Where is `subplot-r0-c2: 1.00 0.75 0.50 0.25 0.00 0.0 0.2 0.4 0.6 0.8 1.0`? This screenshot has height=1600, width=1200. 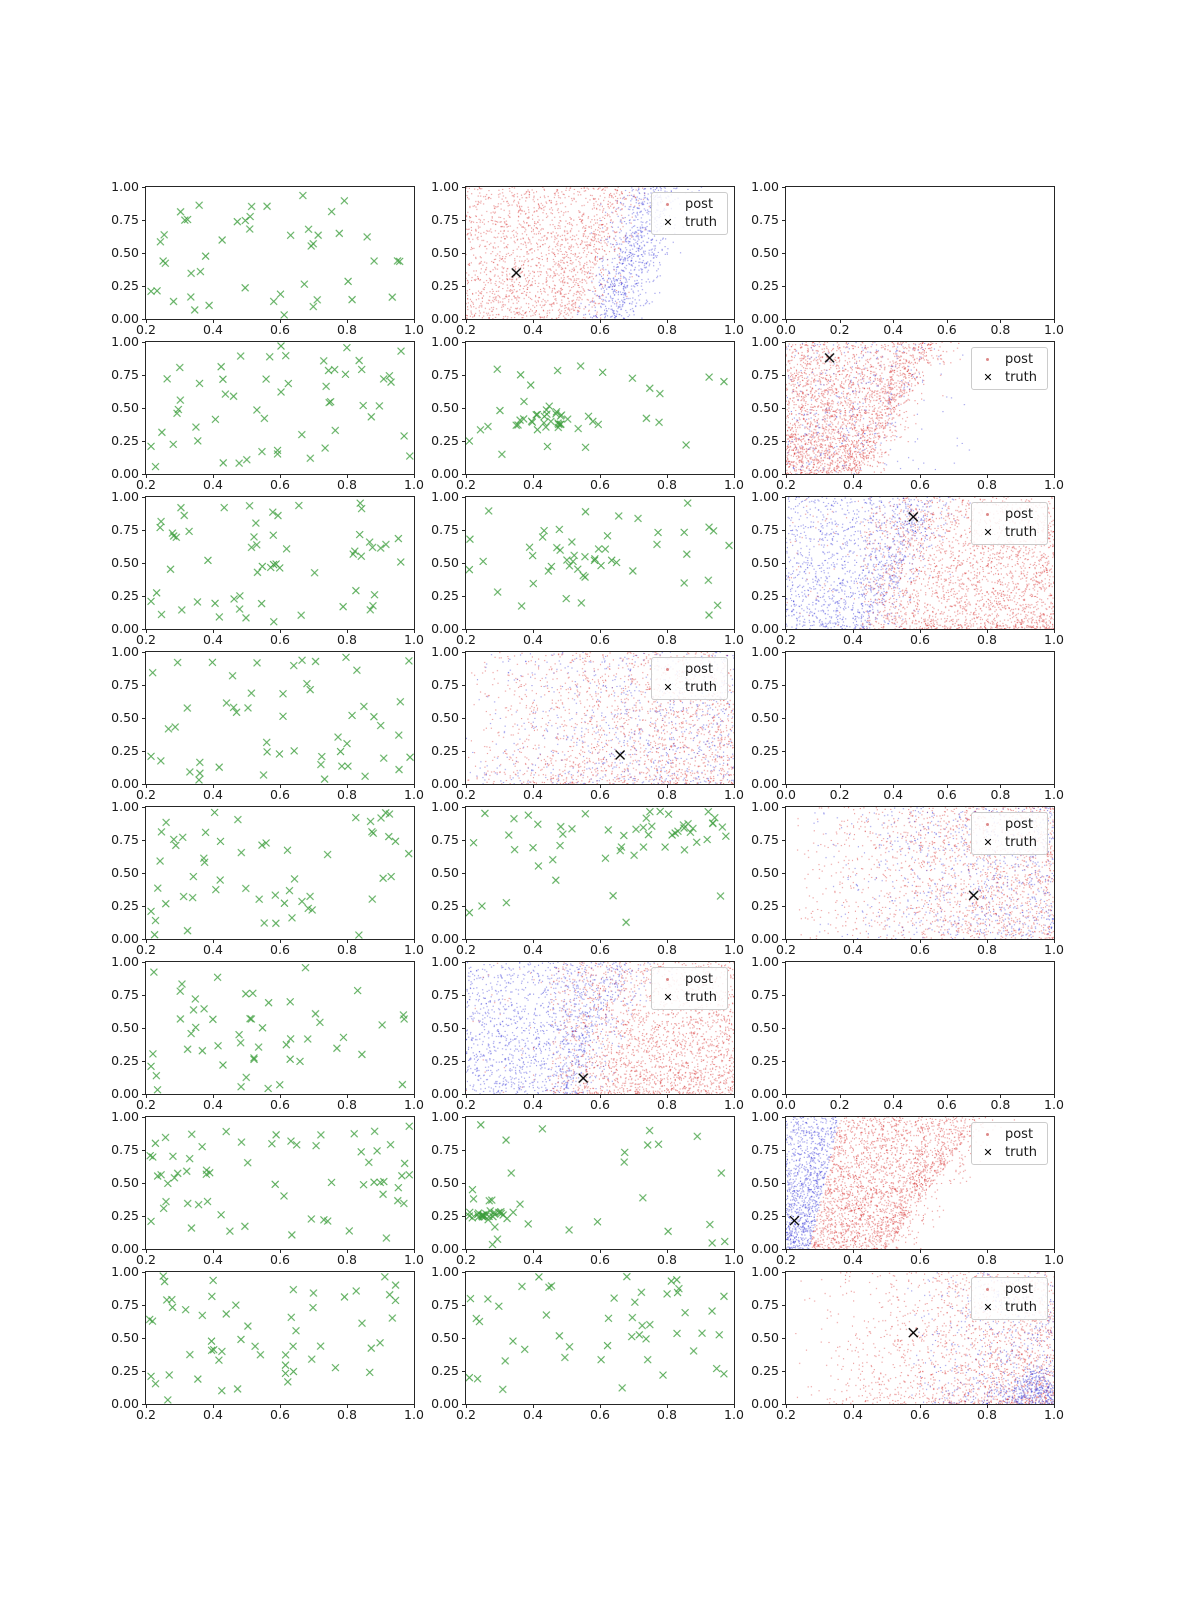 subplot-r0-c2: 1.00 0.75 0.50 0.25 0.00 0.0 0.2 0.4 0.6 0.8 1.0 is located at coordinates (907, 258).